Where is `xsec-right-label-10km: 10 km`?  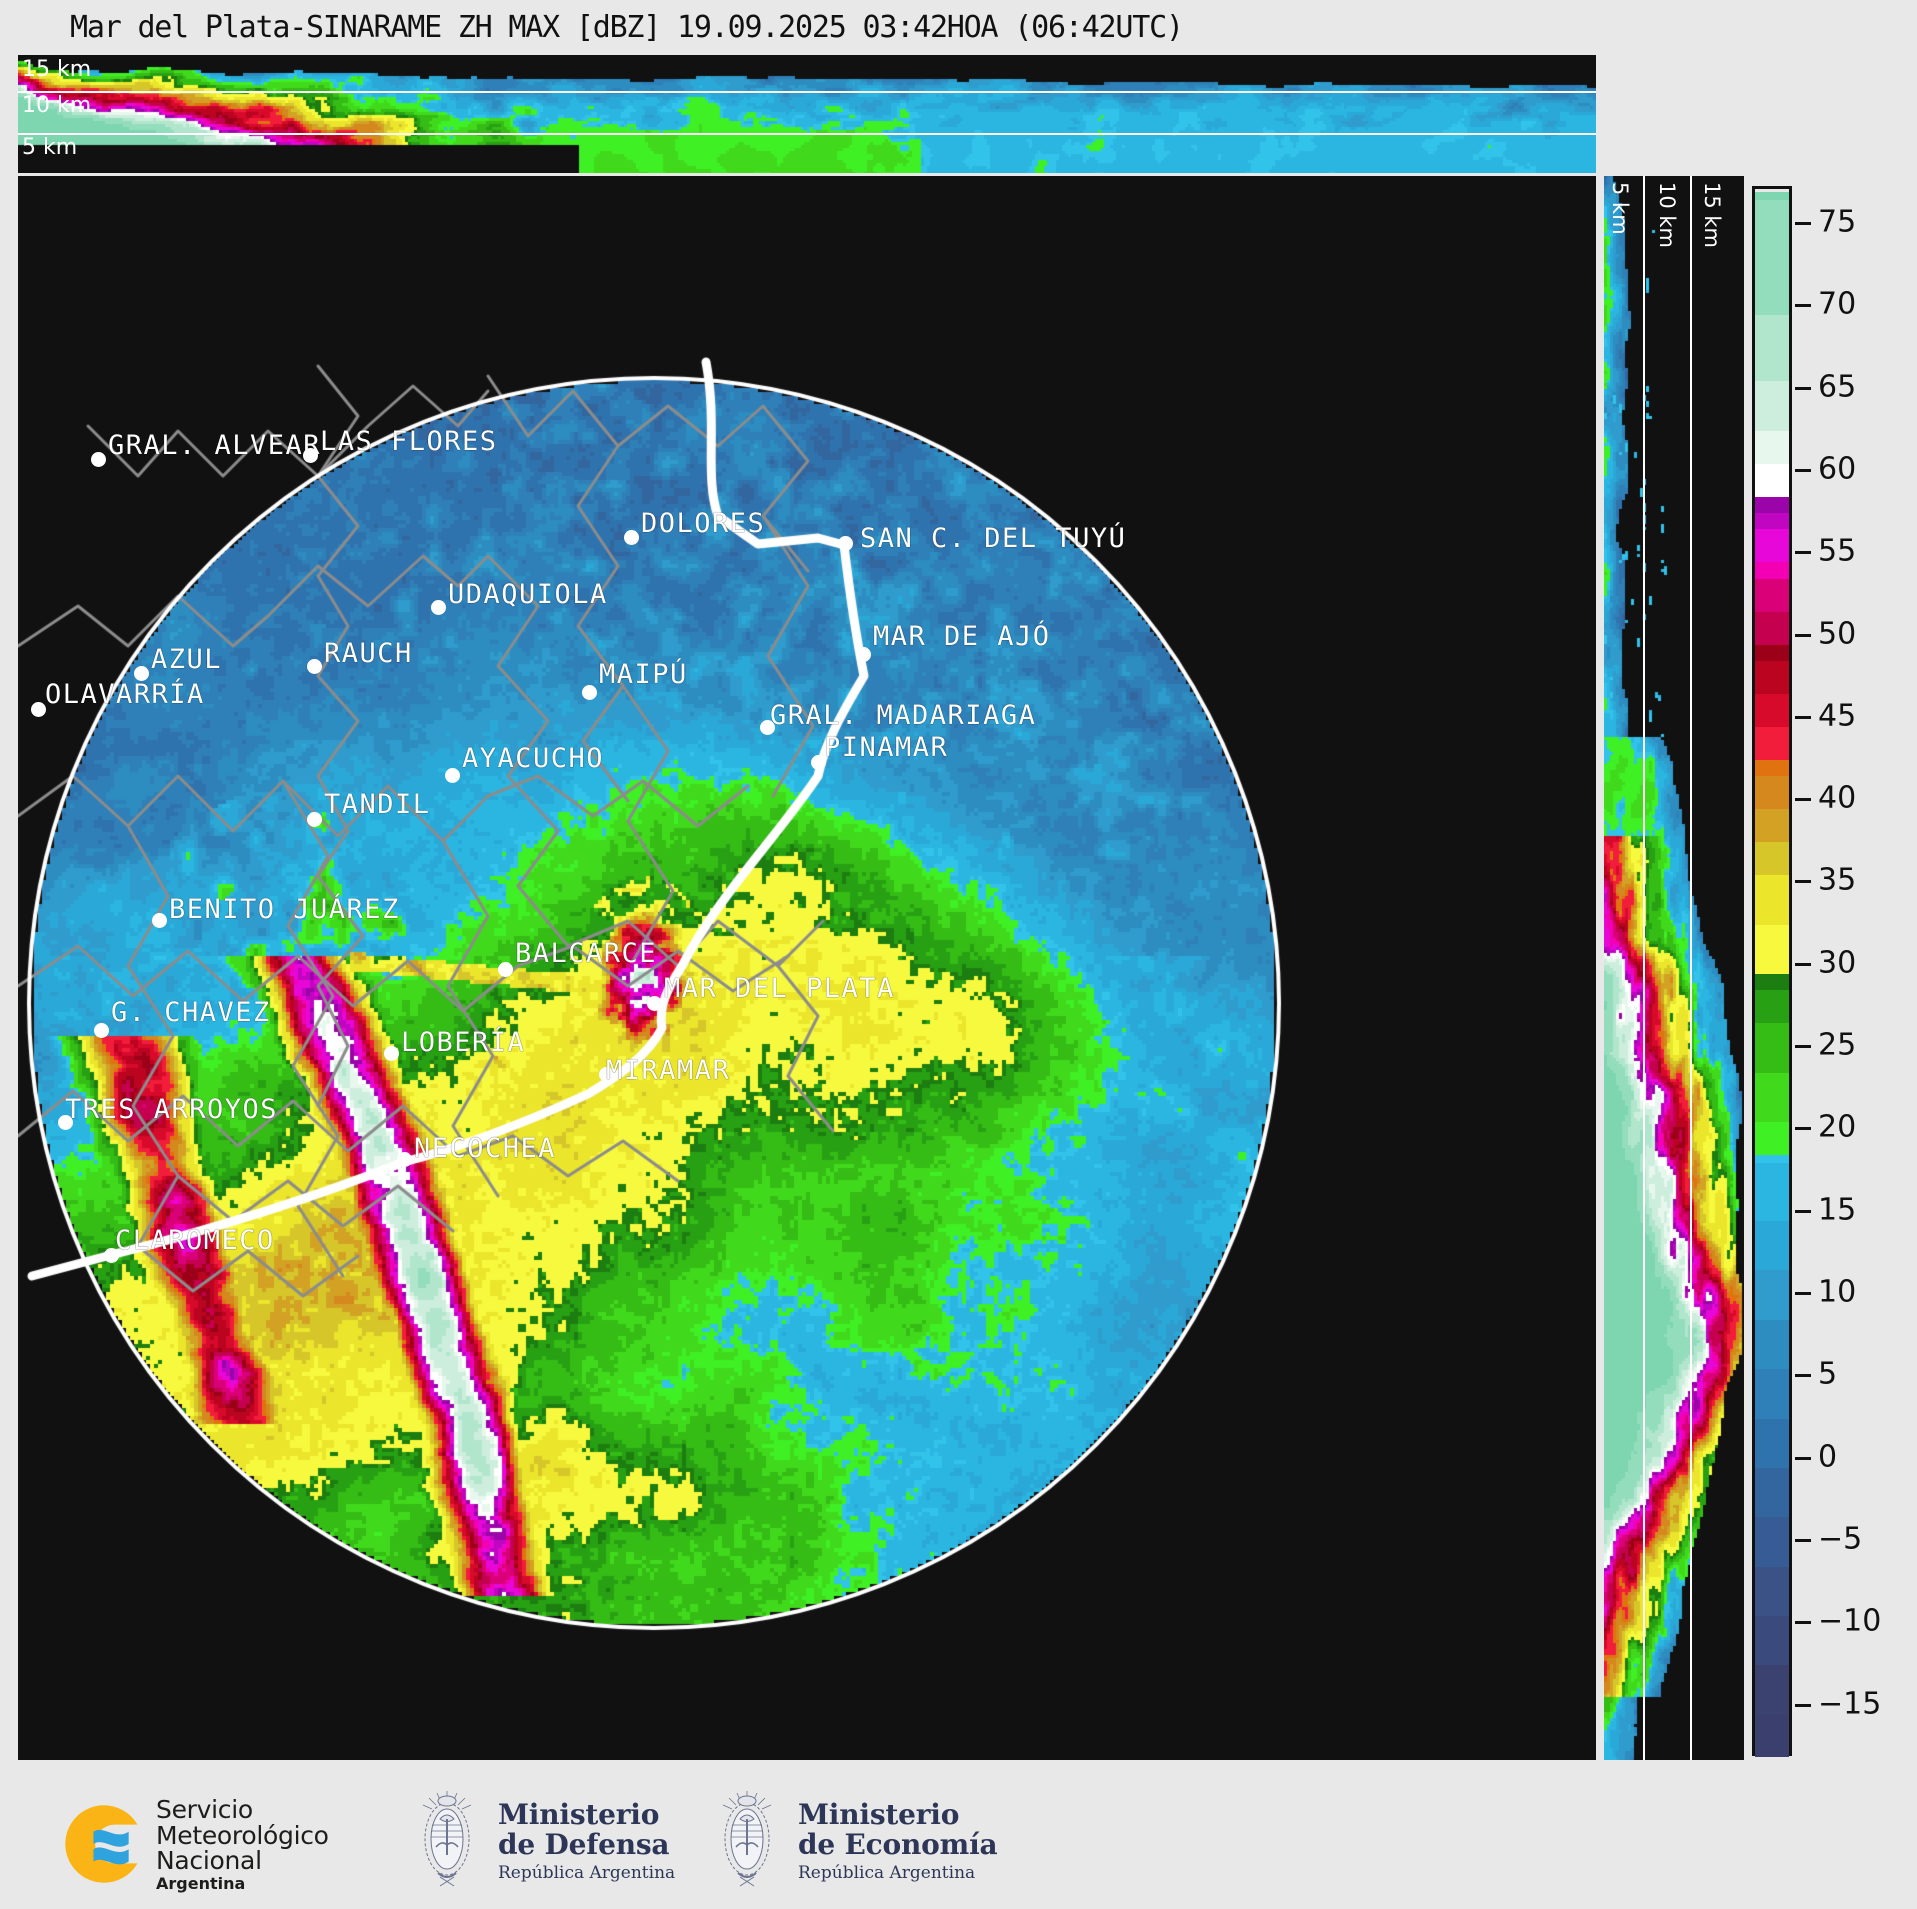 xsec-right-label-10km: 10 km is located at coordinates (1667, 215).